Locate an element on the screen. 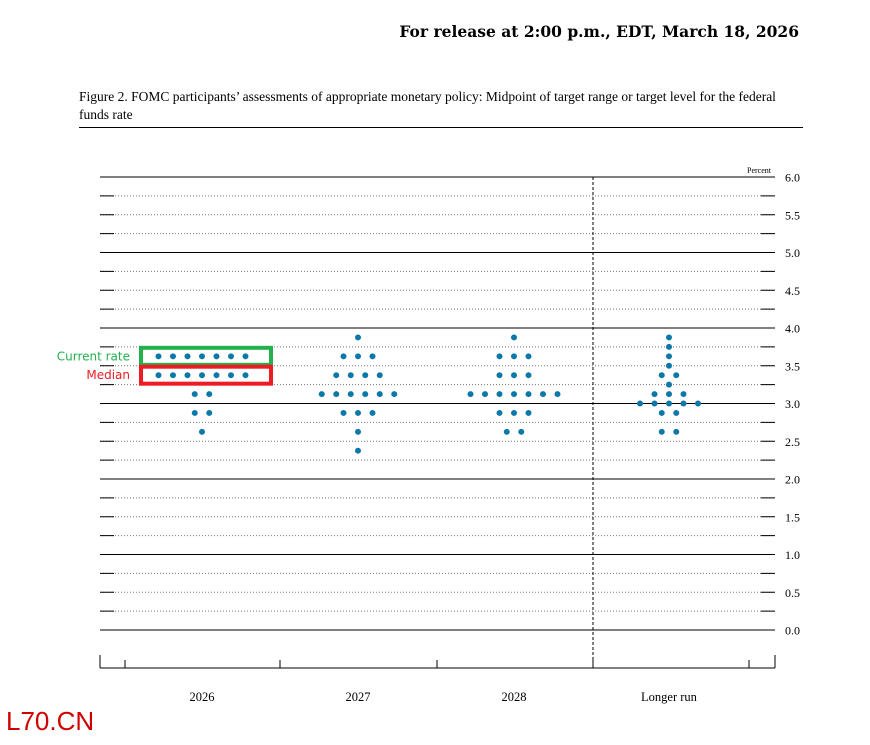 The height and width of the screenshot is (745, 870). y-tick-label: 4.0 is located at coordinates (792, 329).